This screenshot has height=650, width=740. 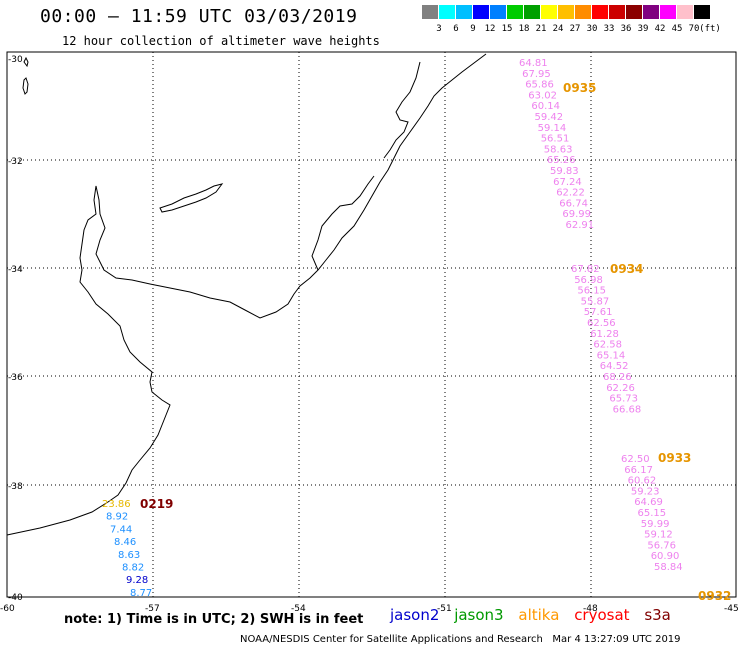 I want to click on swh-value: 58.84, so click(x=668, y=567).